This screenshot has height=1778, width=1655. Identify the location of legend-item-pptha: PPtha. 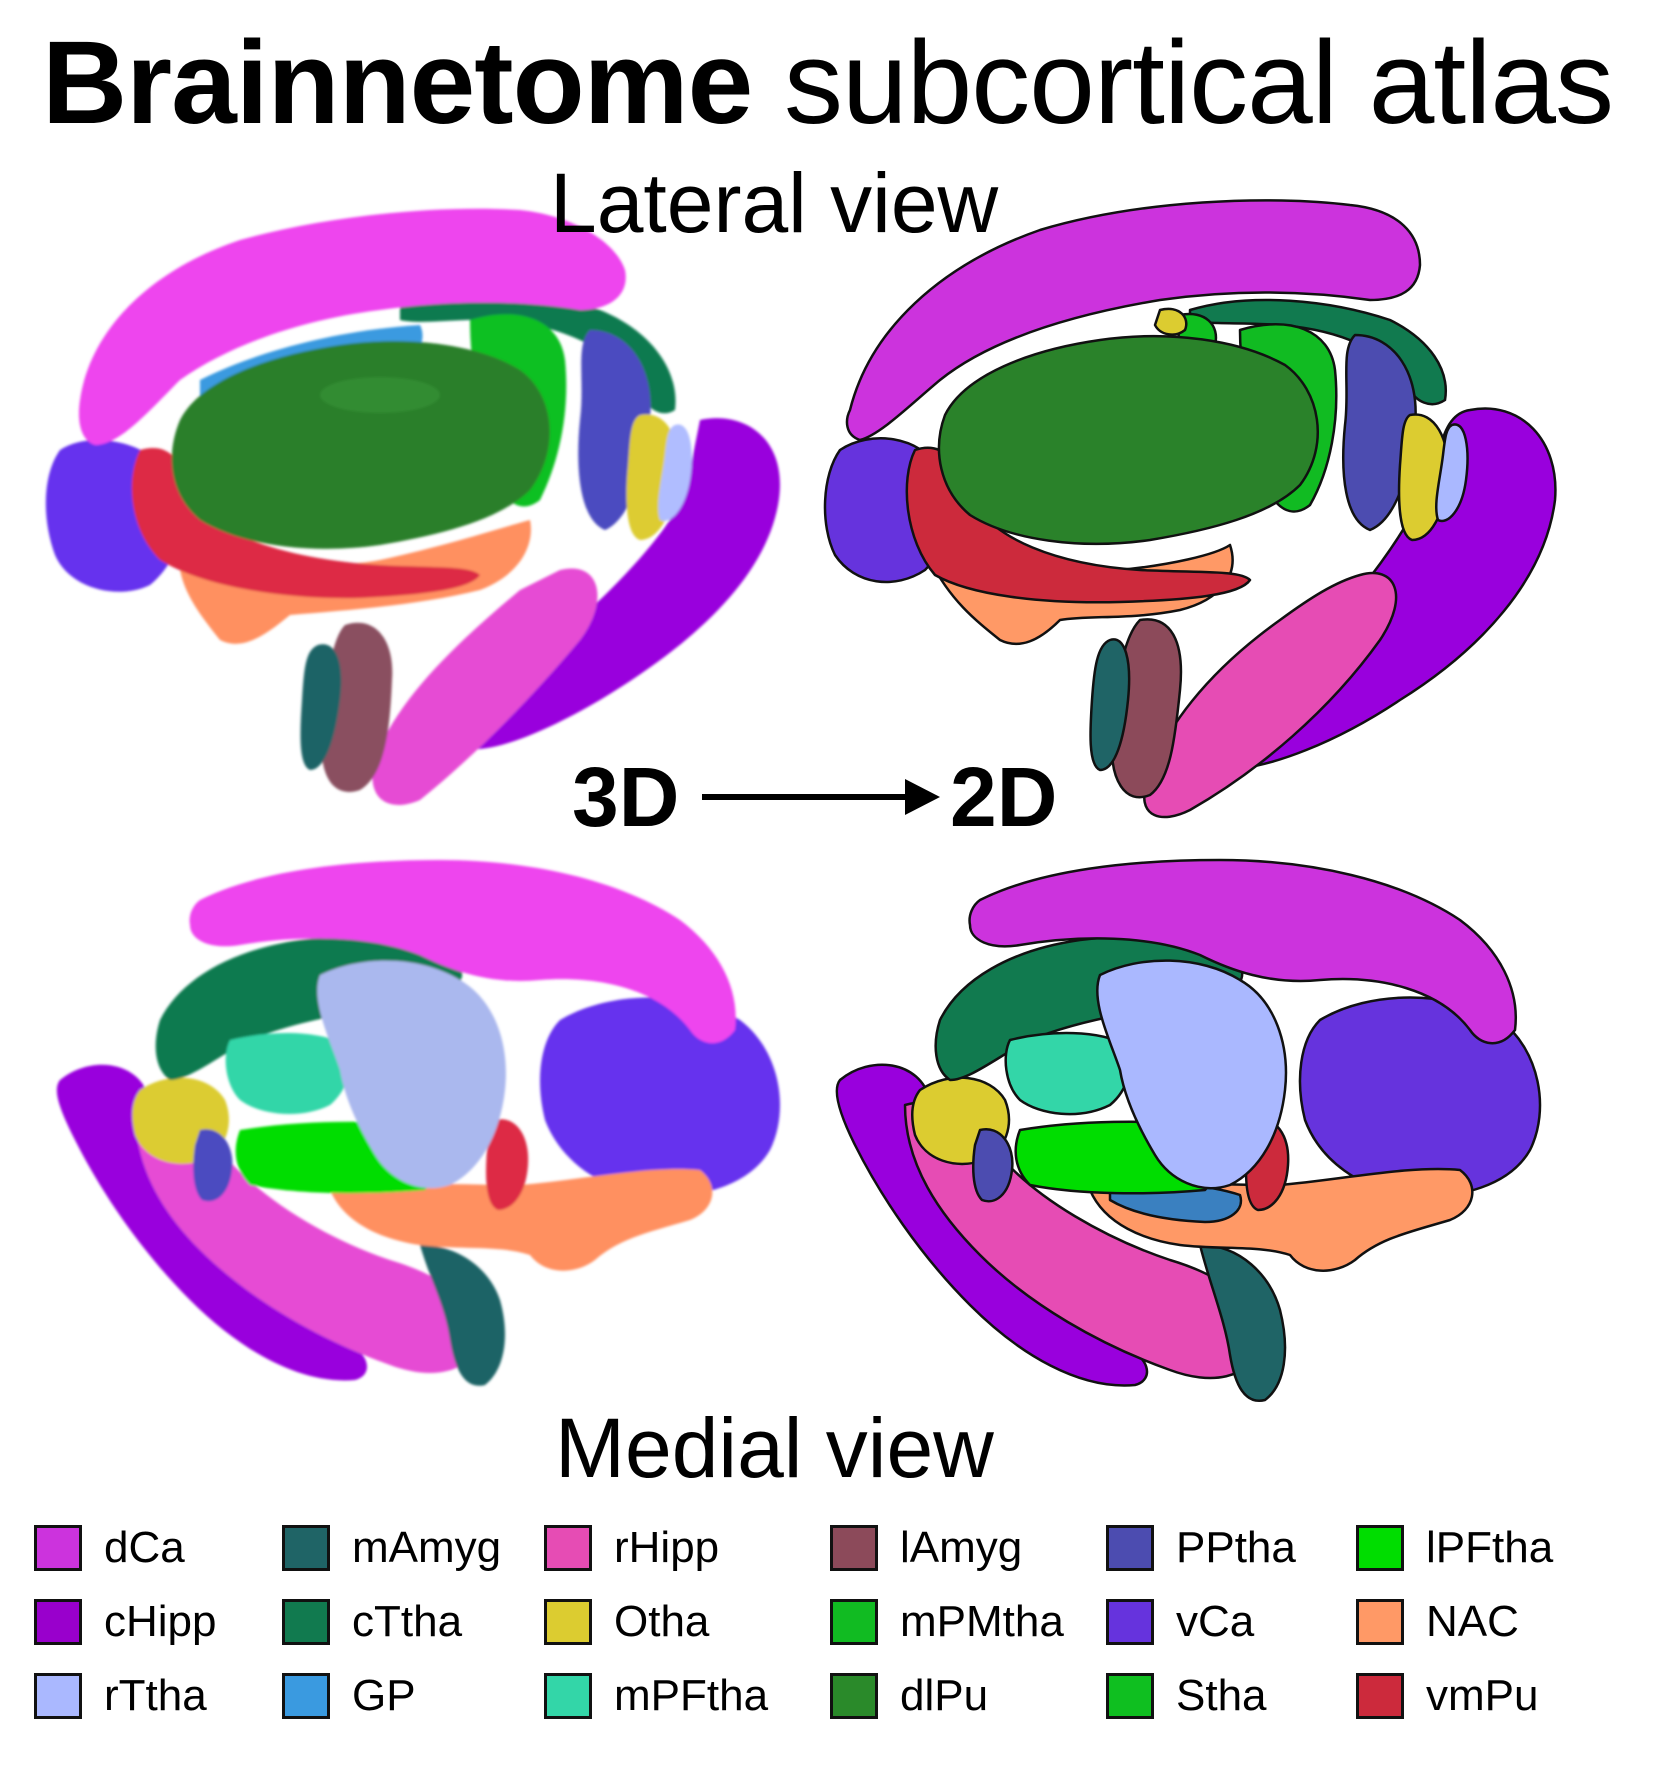
(1201, 1548).